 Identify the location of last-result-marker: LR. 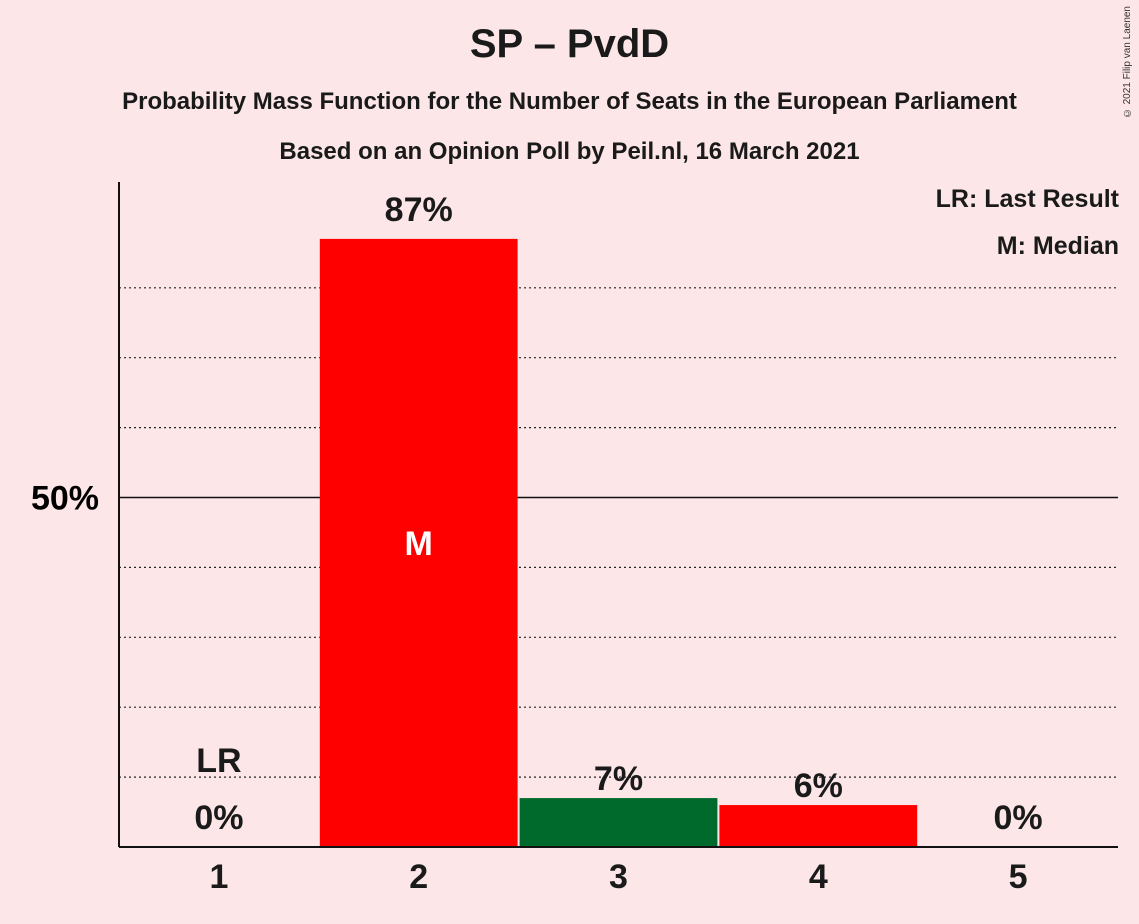
(218, 761).